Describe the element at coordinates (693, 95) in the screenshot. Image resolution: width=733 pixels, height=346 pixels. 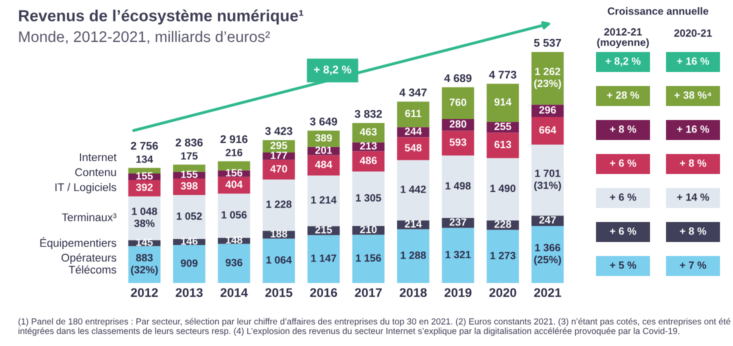
I see `text: + 38 %⁴` at that location.